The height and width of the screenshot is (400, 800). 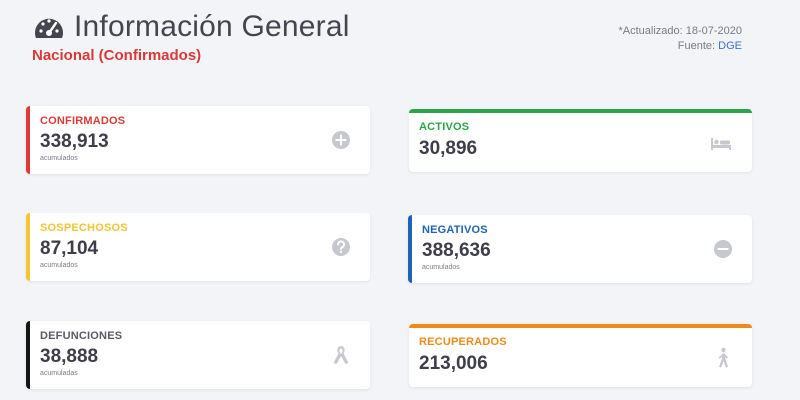 I want to click on update-info: *Actualizado: 18-07-2020 Fuente: DGE, so click(x=680, y=39).